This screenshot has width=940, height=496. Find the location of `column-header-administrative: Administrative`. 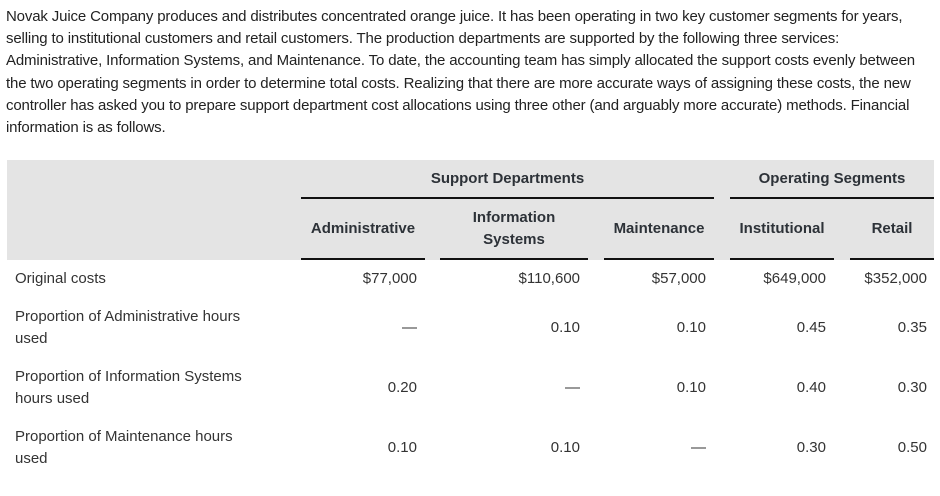

column-header-administrative: Administrative is located at coordinates (363, 228).